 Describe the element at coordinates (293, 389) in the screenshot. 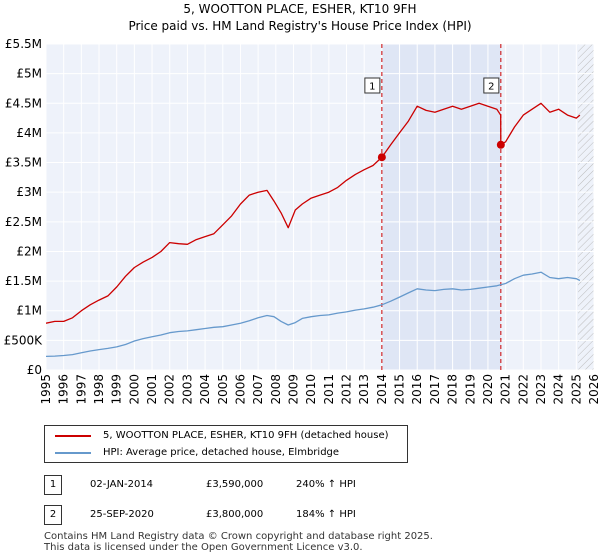

I see `x-tick-label: 2009` at that location.